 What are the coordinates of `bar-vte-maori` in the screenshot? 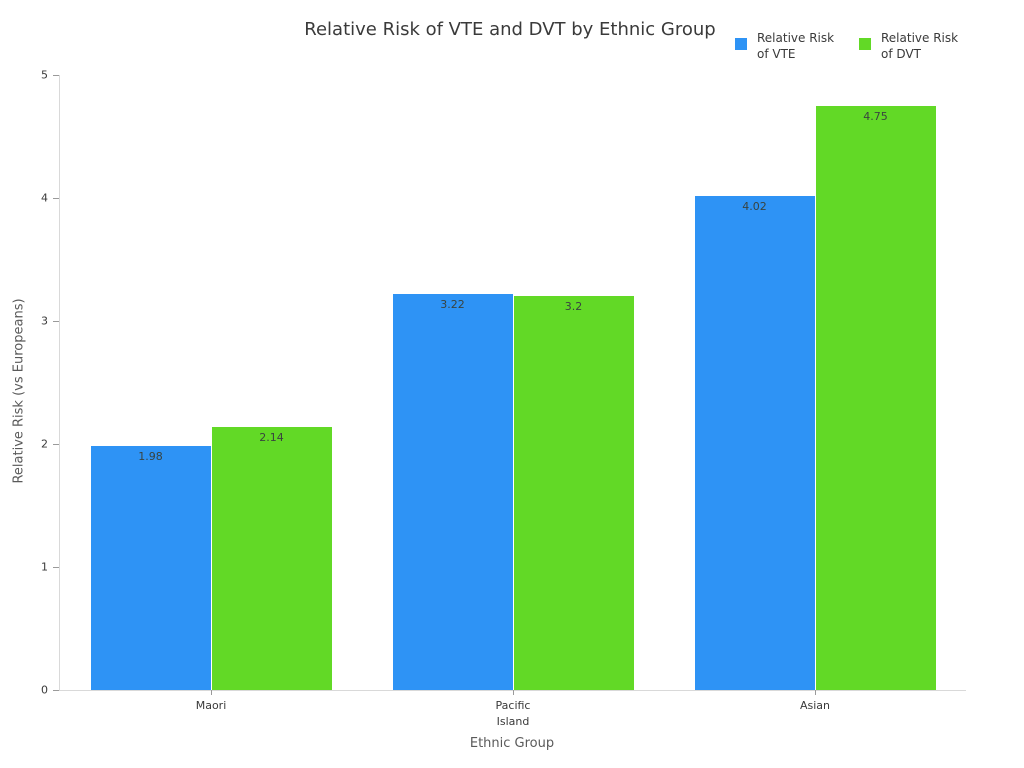 It's located at (150, 568).